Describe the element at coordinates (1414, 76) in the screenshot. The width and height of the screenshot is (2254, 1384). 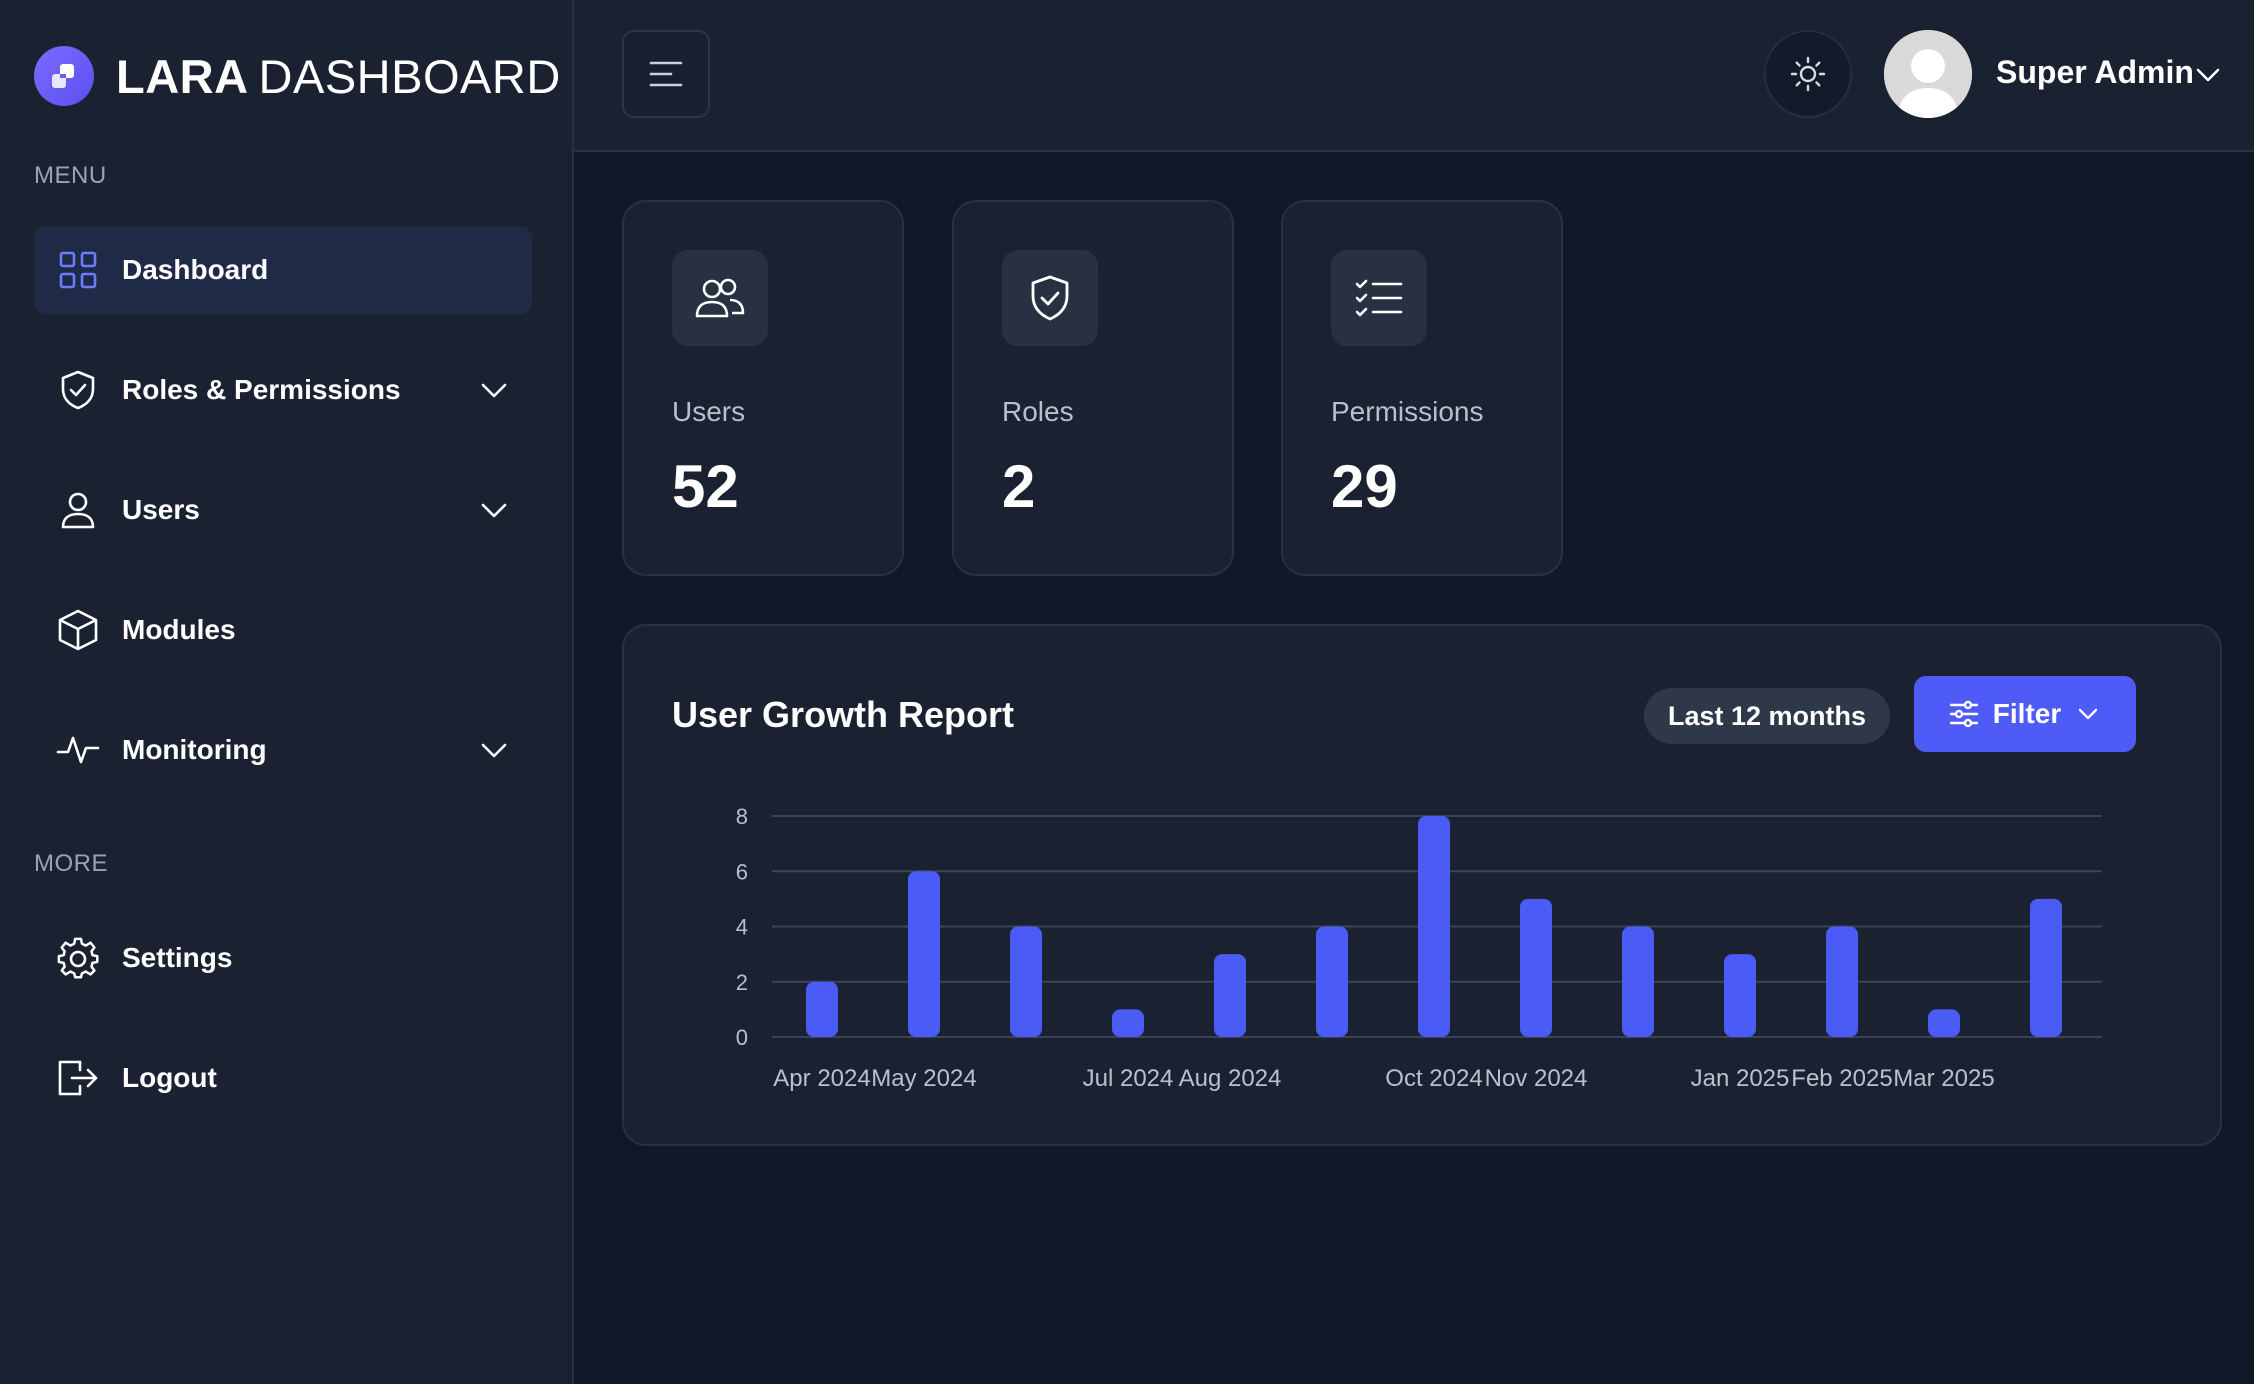
I see `topbar: Super Admin` at that location.